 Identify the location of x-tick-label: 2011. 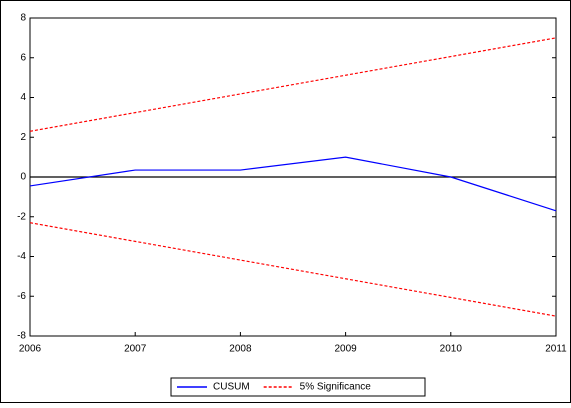
(556, 349).